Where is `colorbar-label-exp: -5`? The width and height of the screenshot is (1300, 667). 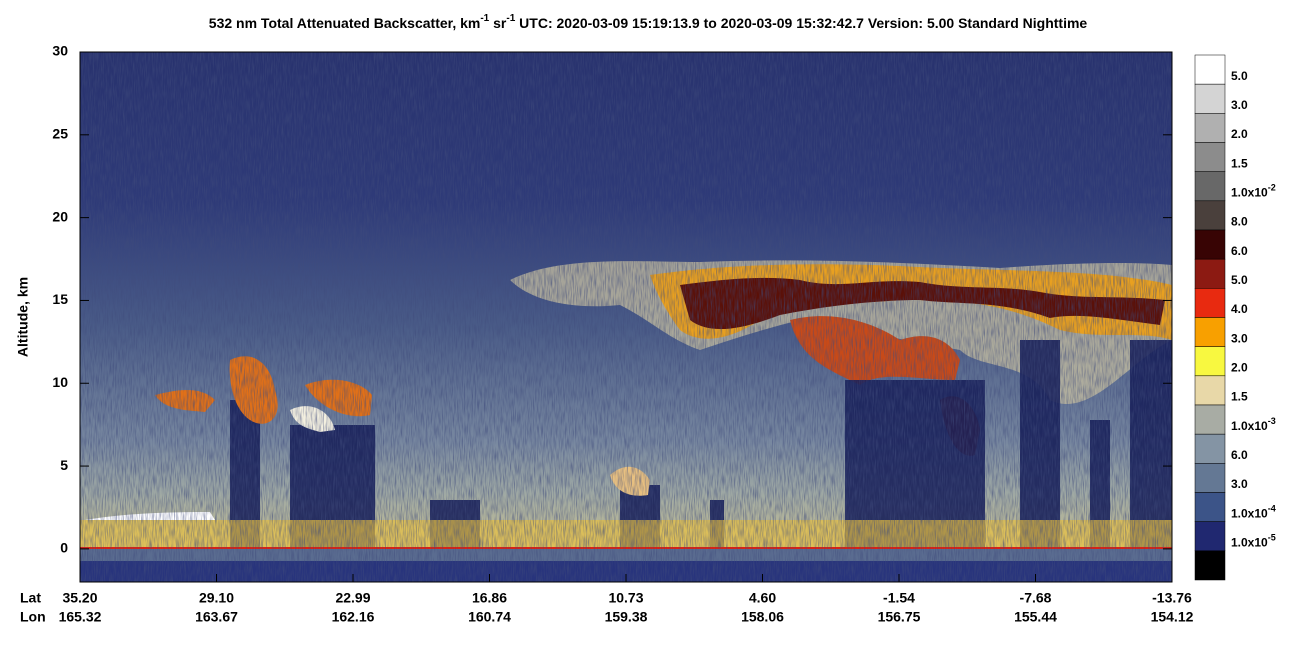 colorbar-label-exp: -5 is located at coordinates (1272, 538).